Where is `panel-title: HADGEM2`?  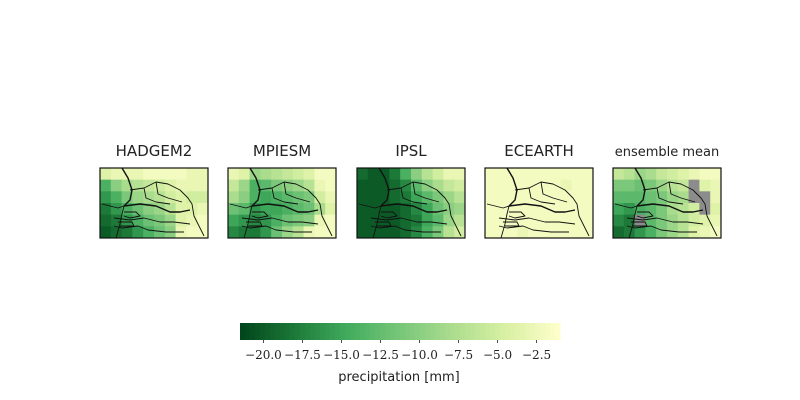
panel-title: HADGEM2 is located at coordinates (154, 151).